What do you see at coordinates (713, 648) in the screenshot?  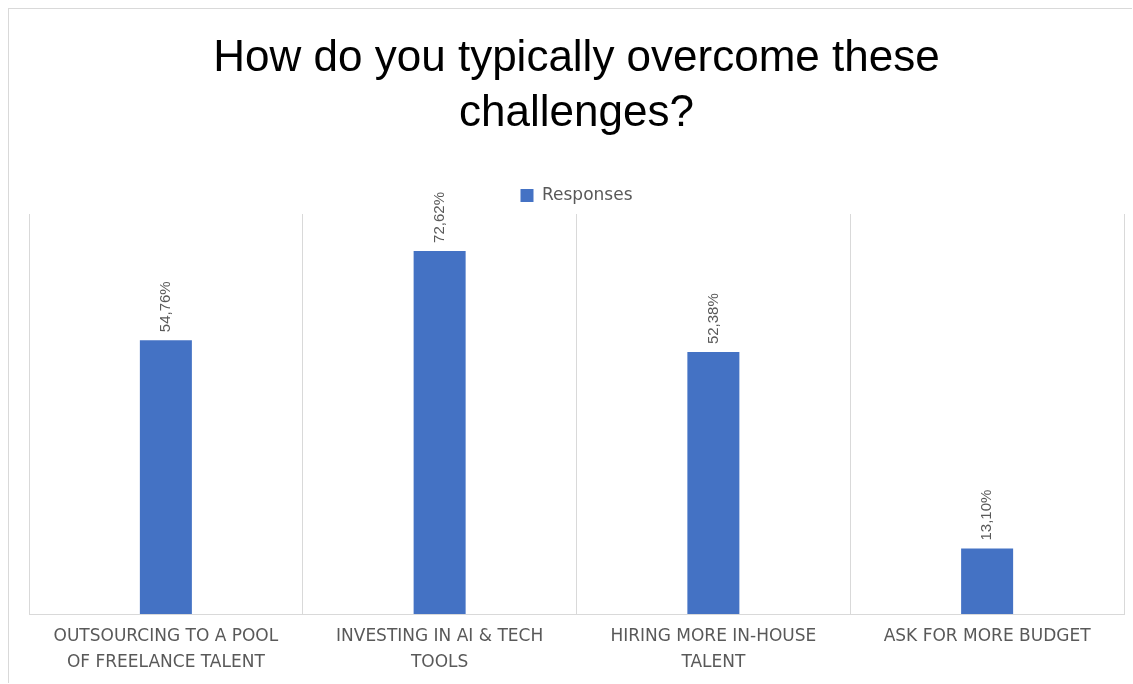 I see `x-tick-label: HIRING MORE IN-HOUSE TALENT` at bounding box center [713, 648].